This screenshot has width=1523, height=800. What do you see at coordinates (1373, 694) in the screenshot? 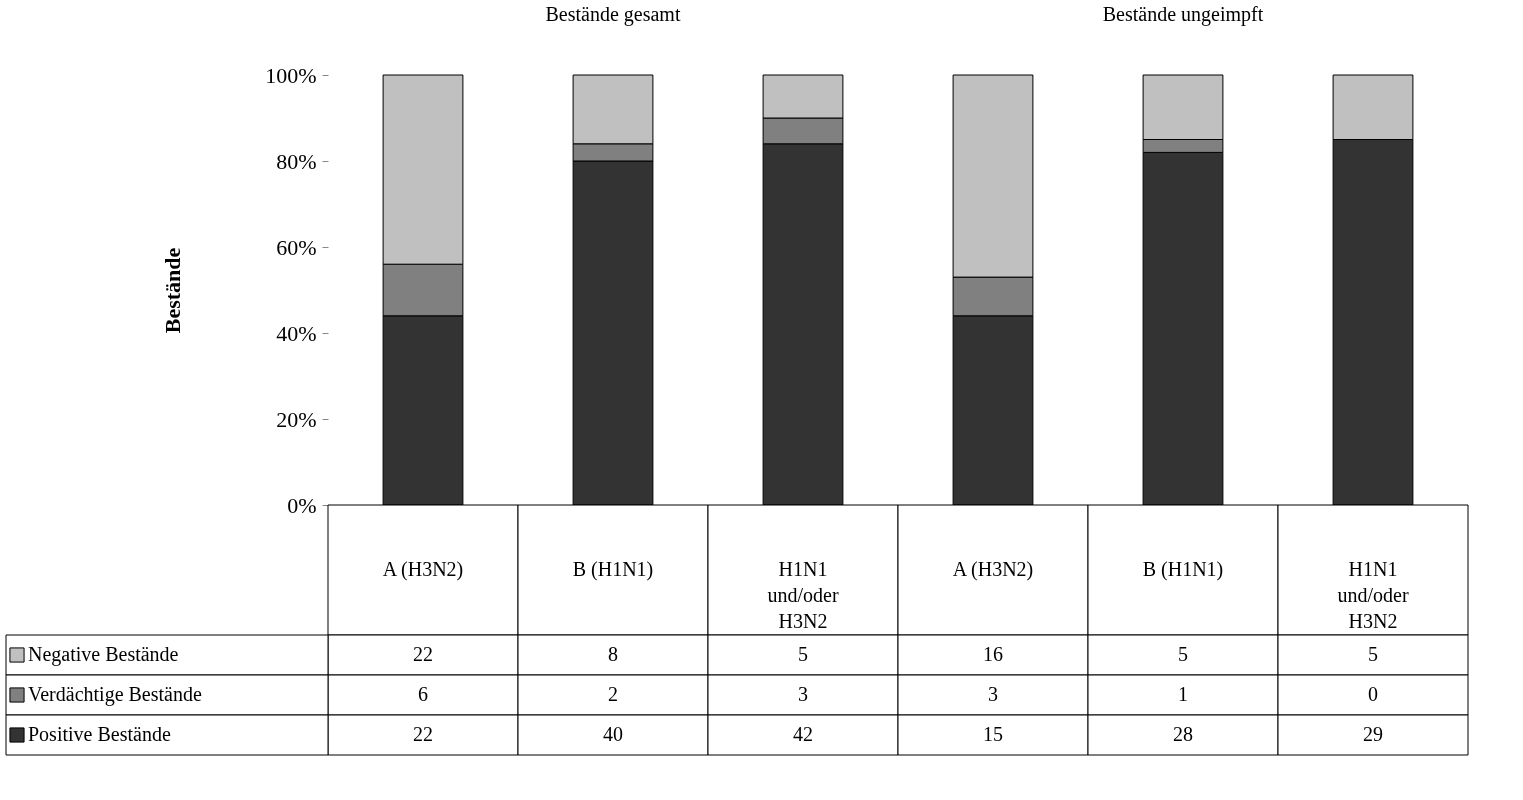
I see `text: 0` at bounding box center [1373, 694].